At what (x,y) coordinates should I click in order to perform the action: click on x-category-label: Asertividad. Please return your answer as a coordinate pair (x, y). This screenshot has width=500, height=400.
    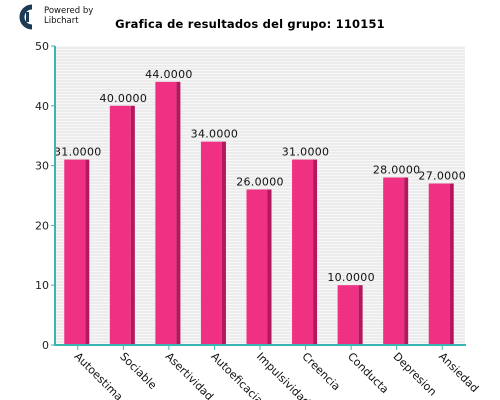
    Looking at the image, I should click on (189, 375).